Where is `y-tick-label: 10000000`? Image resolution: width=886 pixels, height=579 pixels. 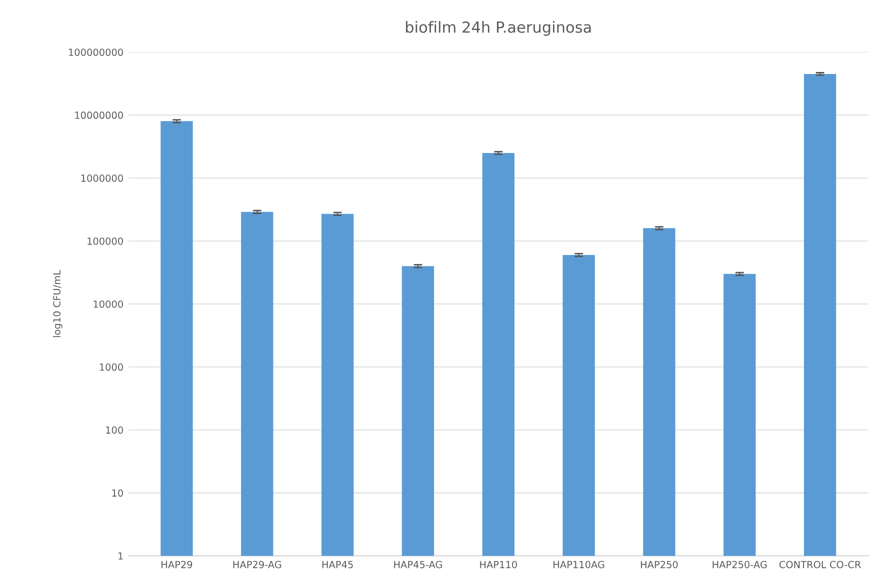 y-tick-label: 10000000 is located at coordinates (99, 115).